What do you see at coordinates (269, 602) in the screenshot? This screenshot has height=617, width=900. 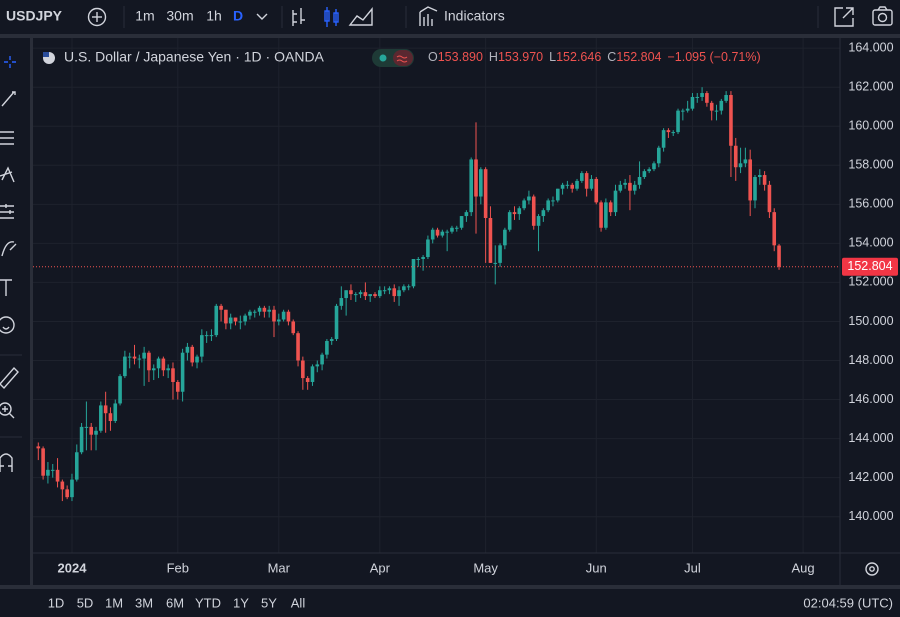 I see `range-button: 5Y` at bounding box center [269, 602].